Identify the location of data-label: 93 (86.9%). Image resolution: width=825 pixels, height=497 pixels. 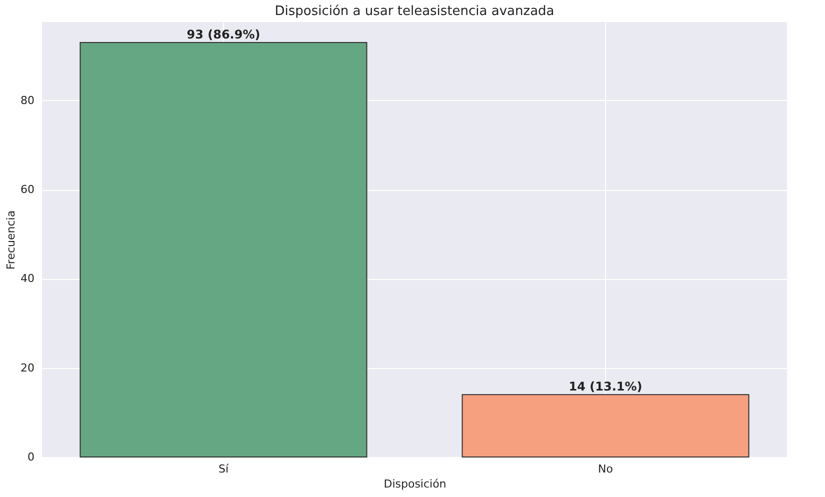
(223, 35).